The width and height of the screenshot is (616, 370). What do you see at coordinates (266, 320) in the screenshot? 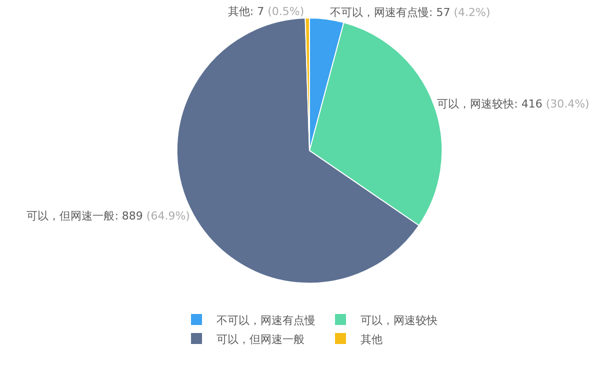
I see `legend-label: 不可以，网速有点慢` at bounding box center [266, 320].